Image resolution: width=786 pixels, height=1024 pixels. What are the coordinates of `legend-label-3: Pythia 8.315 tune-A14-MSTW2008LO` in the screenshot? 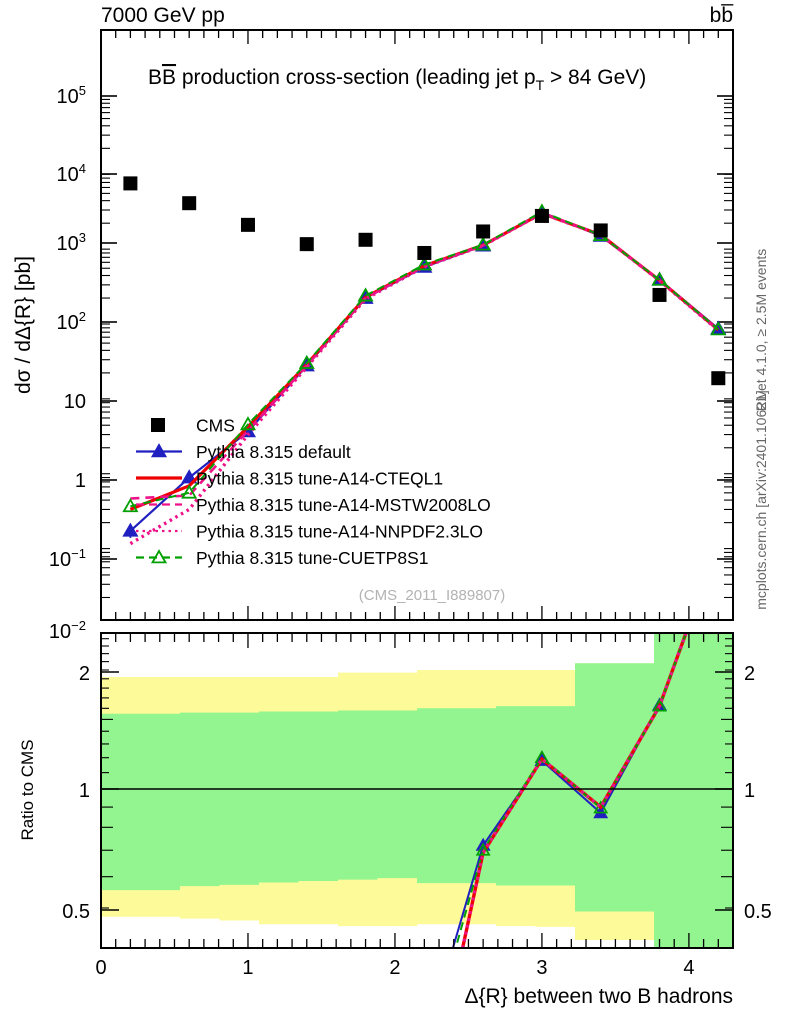 It's located at (343, 505).